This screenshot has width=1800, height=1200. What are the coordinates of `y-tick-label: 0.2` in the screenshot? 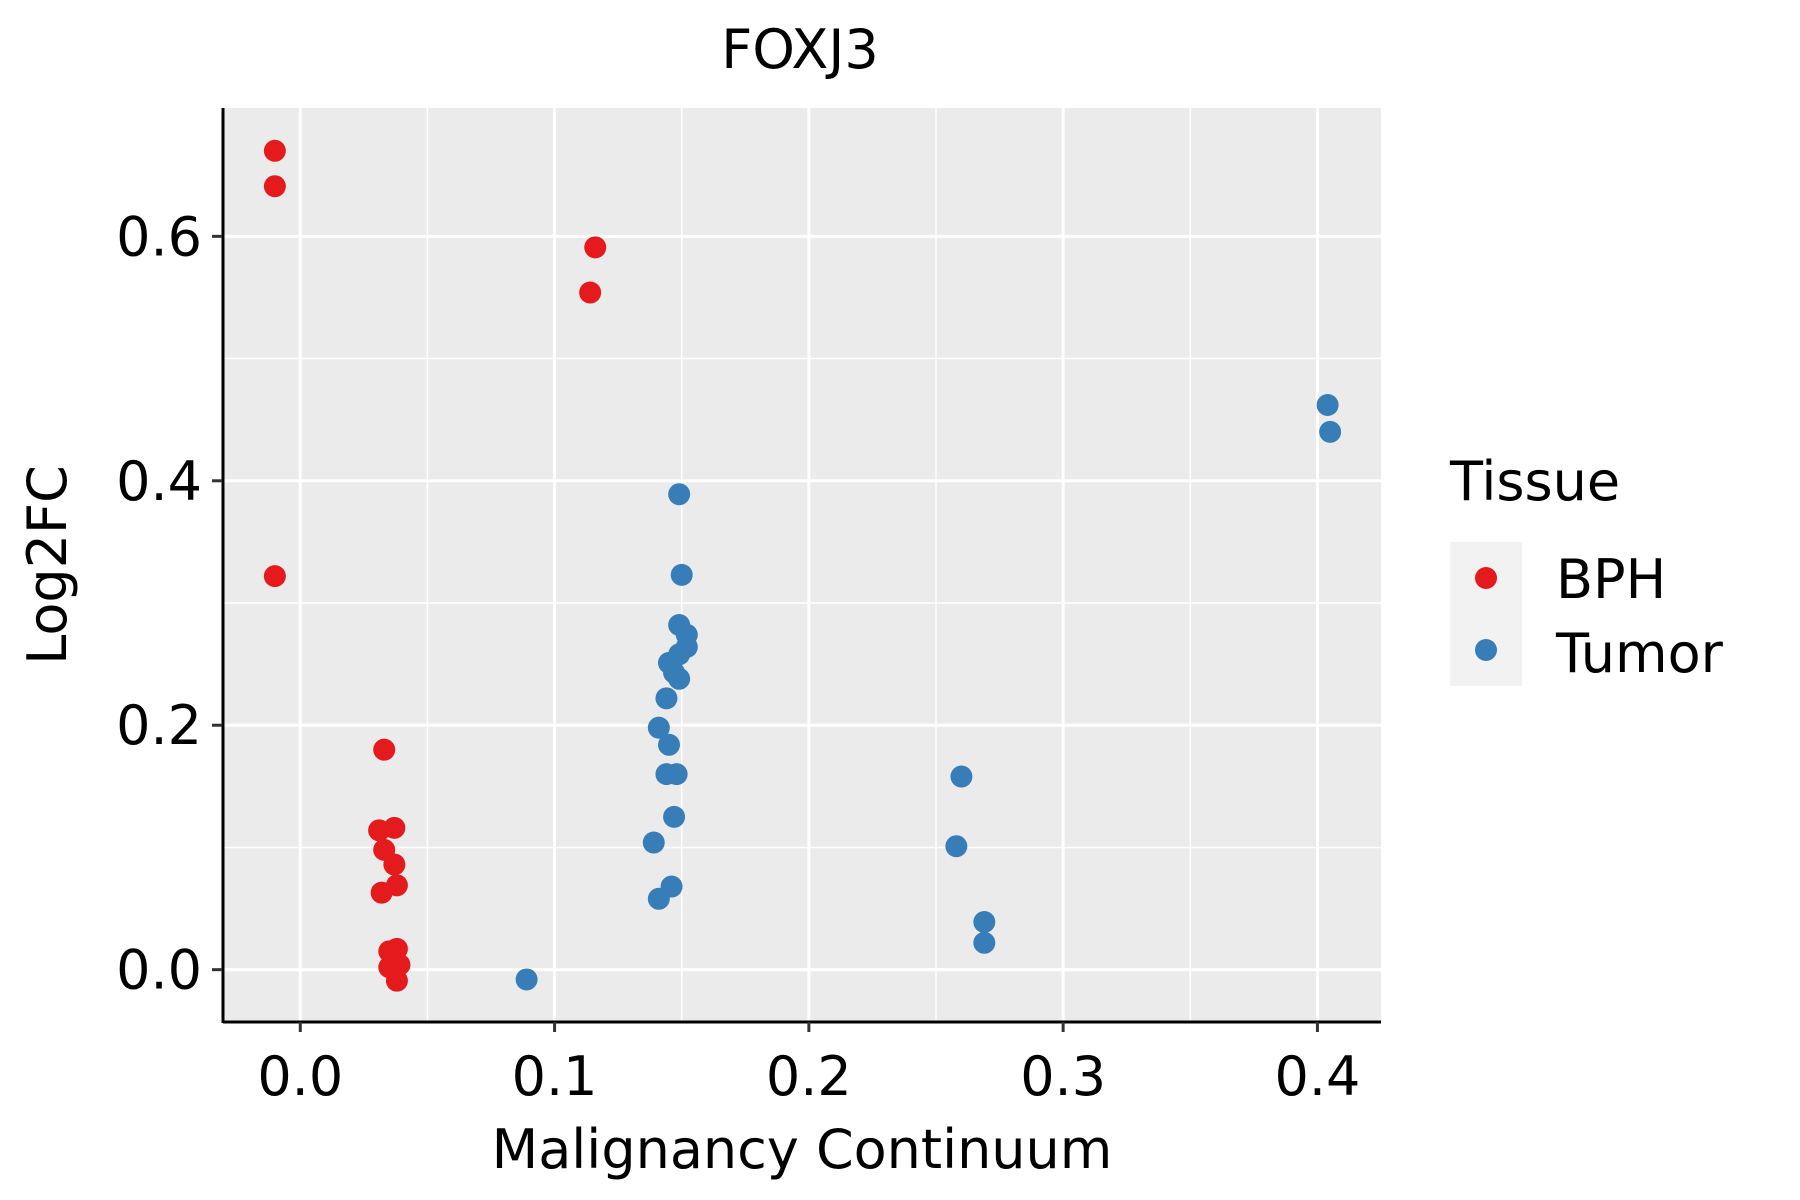 It's located at (159, 725).